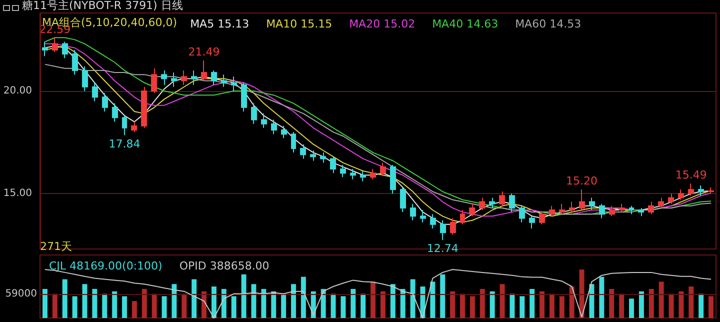 This screenshot has height=322, width=720. Describe the element at coordinates (582, 181) in the screenshot. I see `annotation: 15.20` at that location.